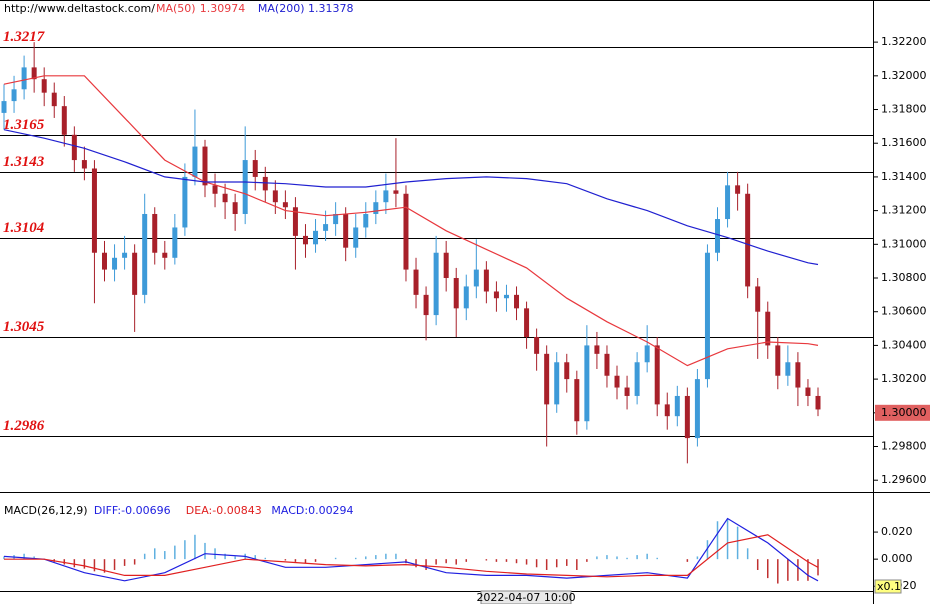  What do you see at coordinates (24, 228) in the screenshot?
I see `level-label: 1.3104` at bounding box center [24, 228].